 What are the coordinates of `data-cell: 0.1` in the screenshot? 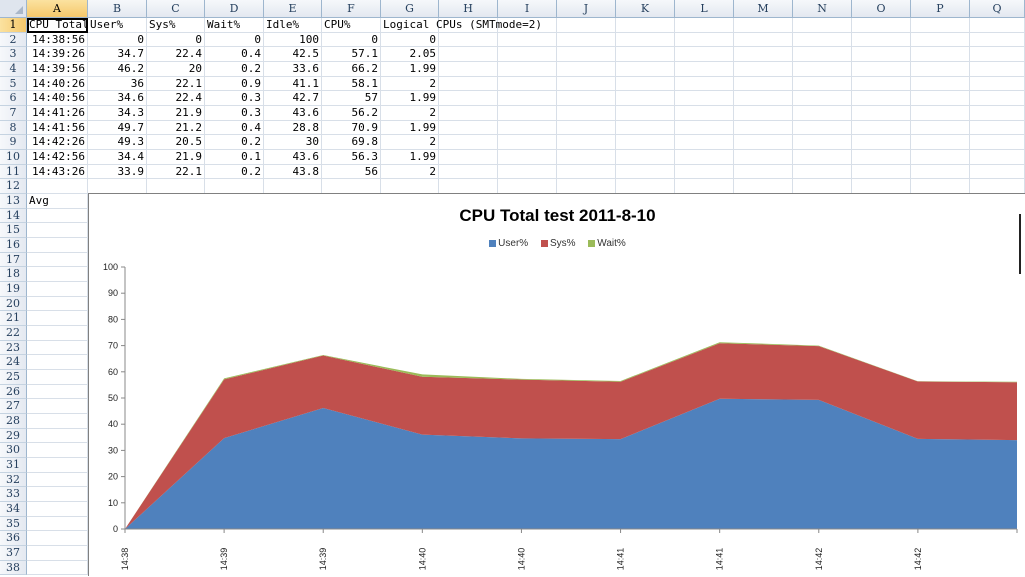 It's located at (234, 157).